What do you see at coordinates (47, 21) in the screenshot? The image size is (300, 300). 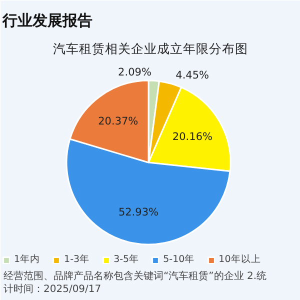 I see `text: 行业发展报告` at bounding box center [47, 21].